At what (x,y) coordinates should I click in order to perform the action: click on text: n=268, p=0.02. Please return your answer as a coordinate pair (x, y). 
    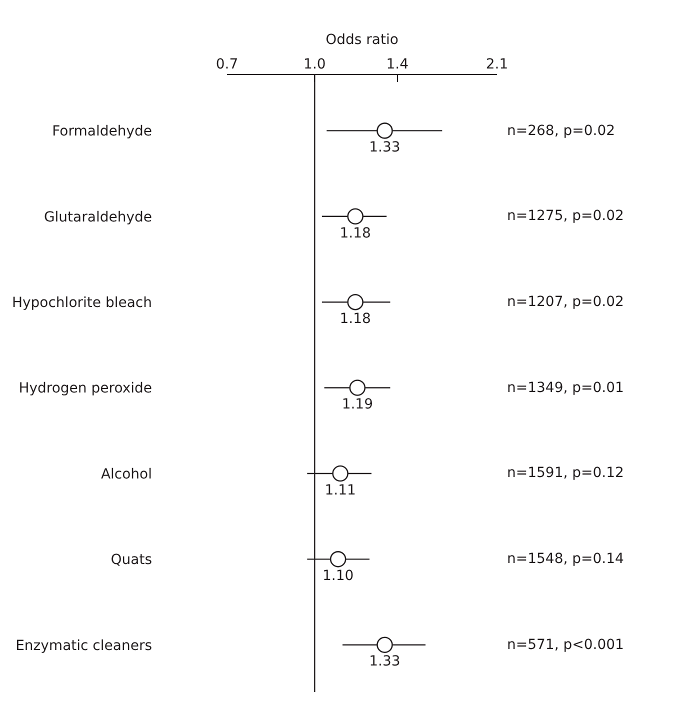
    Looking at the image, I should click on (561, 131).